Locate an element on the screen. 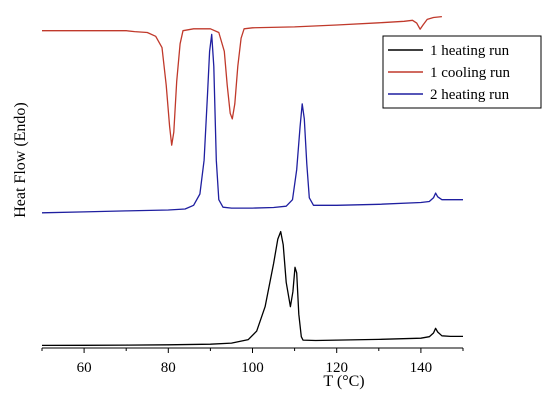  legend-entry-label: 1 cooling run is located at coordinates (470, 73).